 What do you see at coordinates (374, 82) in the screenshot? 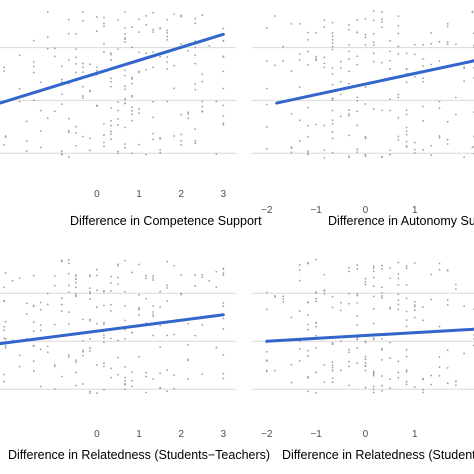
I see `fit-line` at bounding box center [374, 82].